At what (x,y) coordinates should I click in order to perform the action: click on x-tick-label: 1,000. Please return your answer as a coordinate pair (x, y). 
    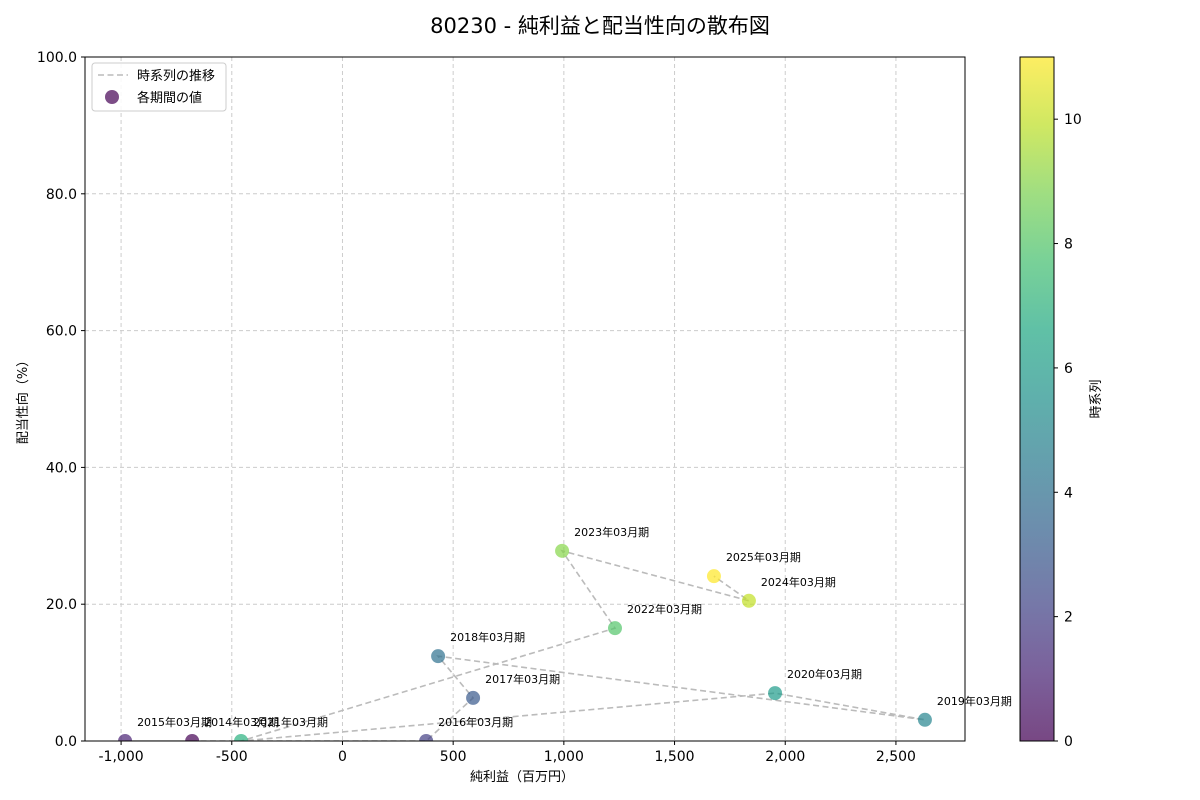
    Looking at the image, I should click on (564, 757).